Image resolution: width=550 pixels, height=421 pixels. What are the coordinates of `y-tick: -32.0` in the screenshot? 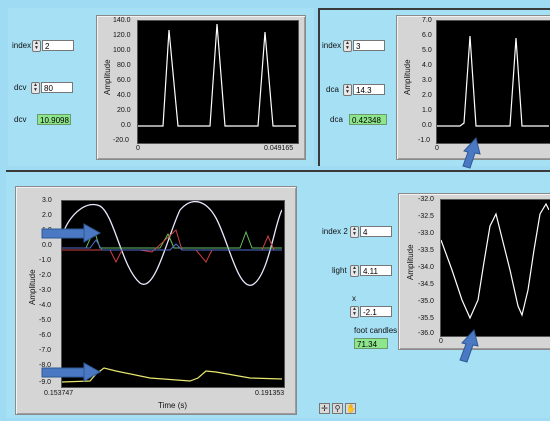 It's located at (426, 199).